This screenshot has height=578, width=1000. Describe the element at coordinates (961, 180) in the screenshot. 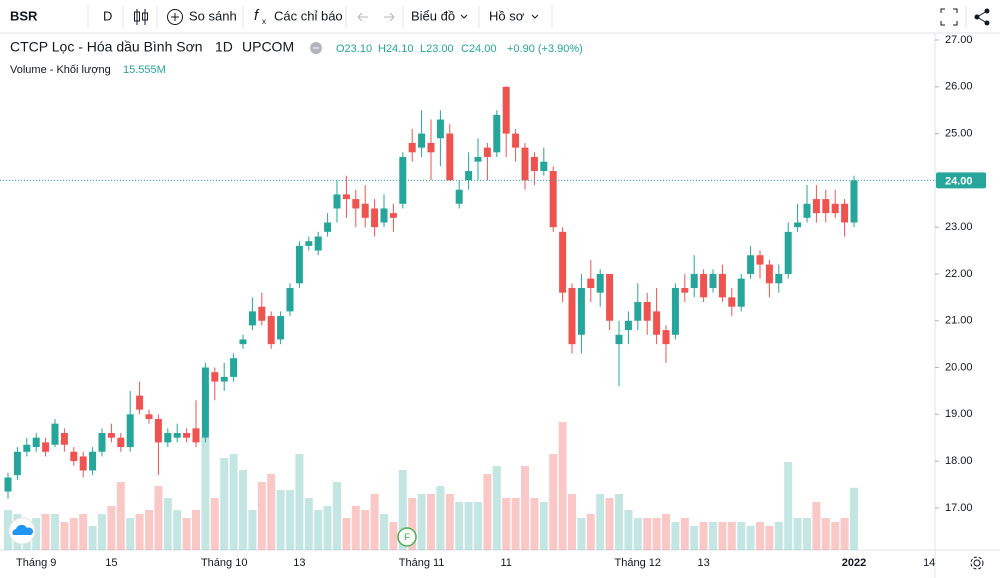

I see `last-price-box` at that location.